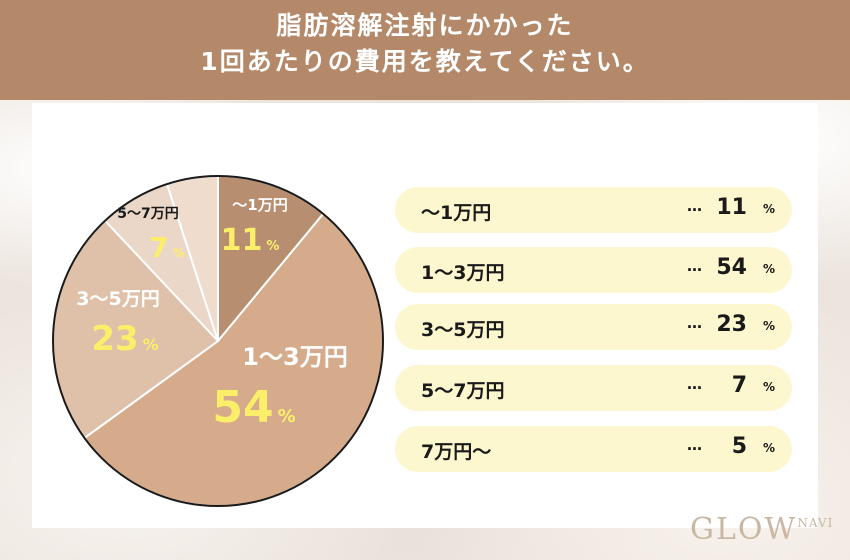 Image resolution: width=850 pixels, height=560 pixels. What do you see at coordinates (456, 452) in the screenshot?
I see `legend-label: 7万円〜` at bounding box center [456, 452].